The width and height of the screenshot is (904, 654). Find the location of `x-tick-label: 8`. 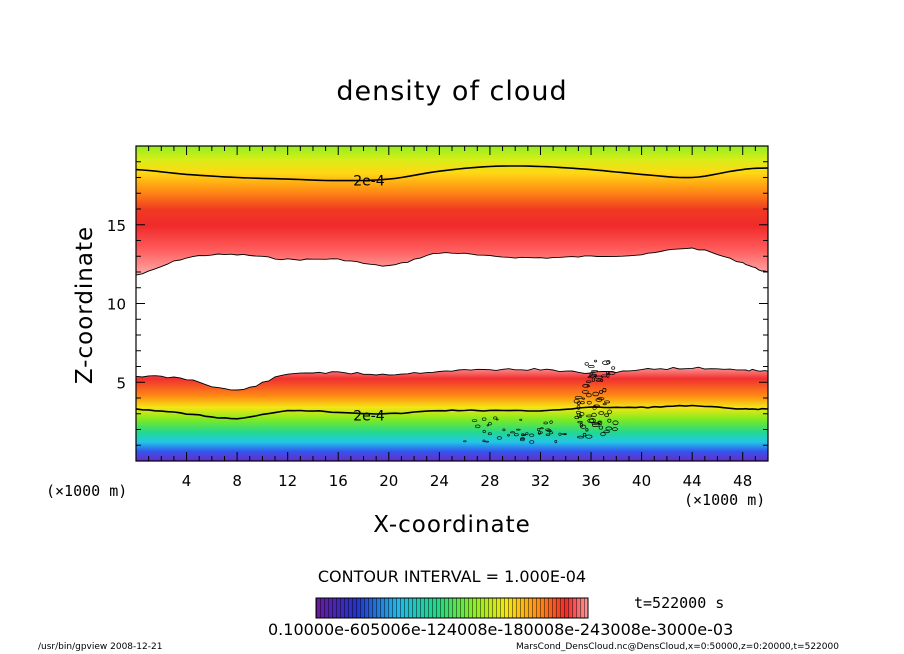

x-tick-label: 8 is located at coordinates (237, 481).